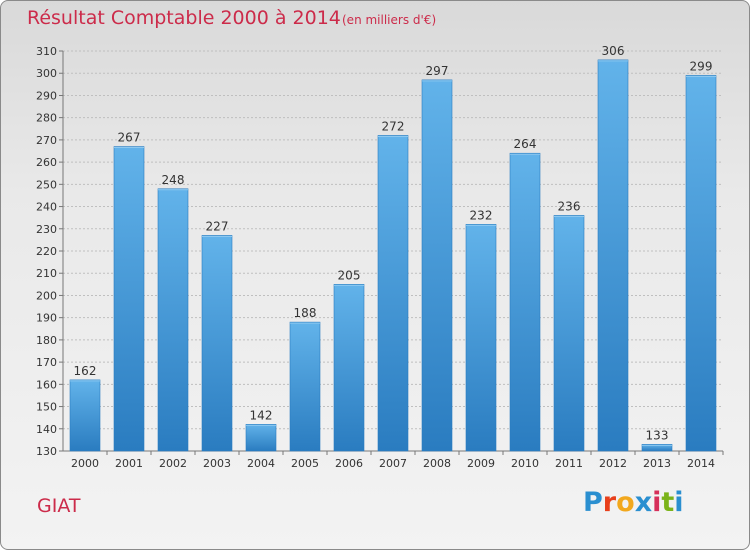 This screenshot has width=750, height=550. What do you see at coordinates (173, 180) in the screenshot?
I see `value-label: 248` at bounding box center [173, 180].